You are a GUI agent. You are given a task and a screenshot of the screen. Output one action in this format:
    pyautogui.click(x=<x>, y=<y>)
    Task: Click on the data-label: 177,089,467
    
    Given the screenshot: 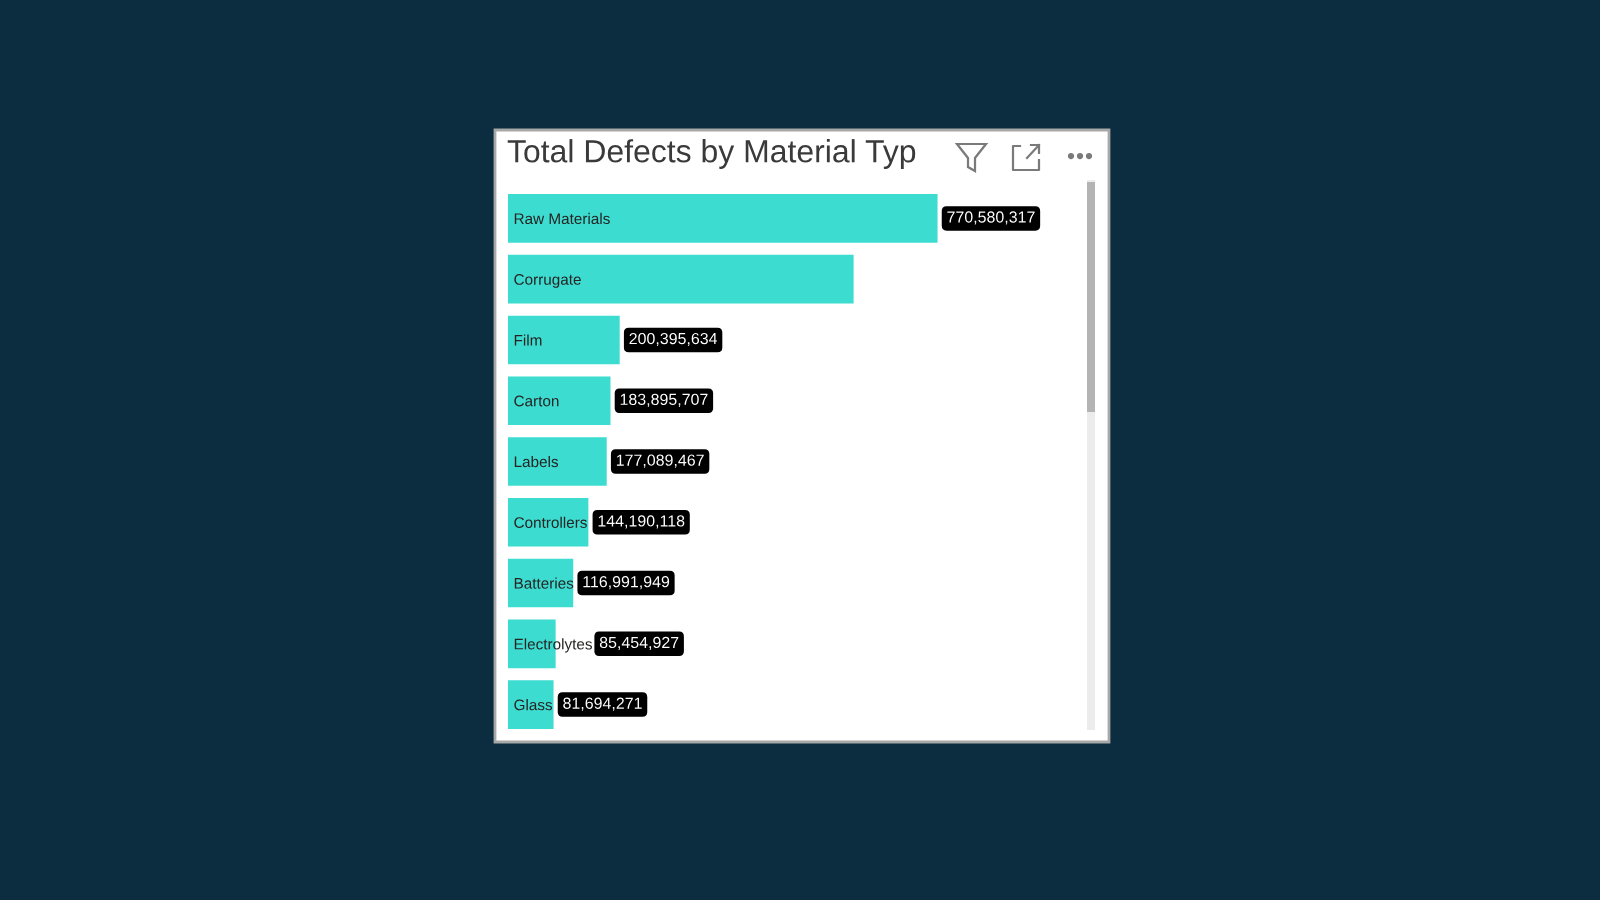 What is the action you would take?
    pyautogui.click(x=660, y=461)
    